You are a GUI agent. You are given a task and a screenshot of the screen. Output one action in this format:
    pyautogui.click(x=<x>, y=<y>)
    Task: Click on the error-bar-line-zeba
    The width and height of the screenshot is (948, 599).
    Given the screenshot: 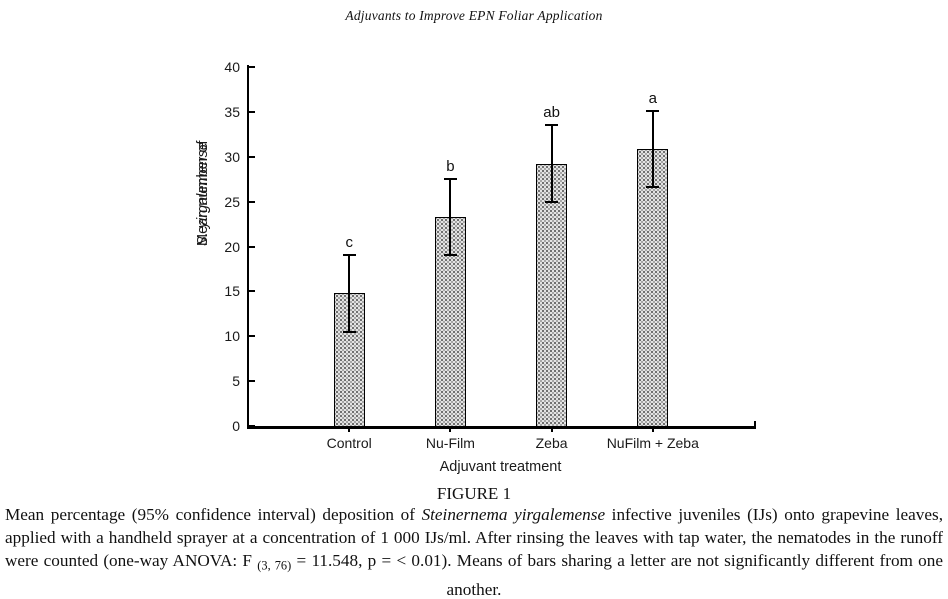 What is the action you would take?
    pyautogui.click(x=551, y=163)
    